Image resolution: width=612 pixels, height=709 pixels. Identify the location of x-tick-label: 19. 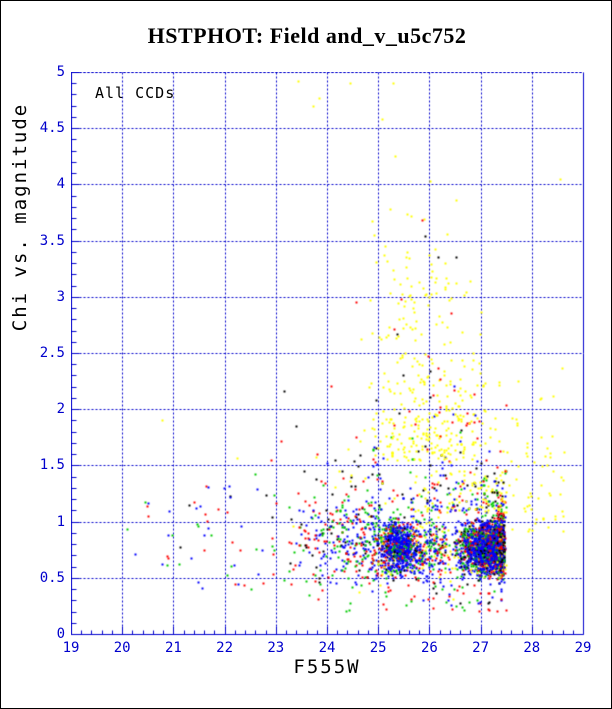
(71, 648).